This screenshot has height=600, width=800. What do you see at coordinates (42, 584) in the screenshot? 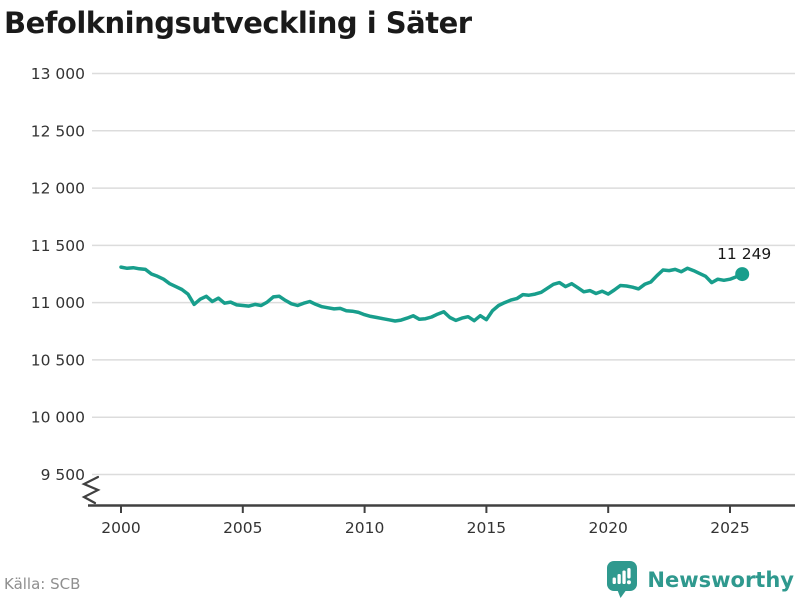
I see `source-label: Källa: SCB` at bounding box center [42, 584].